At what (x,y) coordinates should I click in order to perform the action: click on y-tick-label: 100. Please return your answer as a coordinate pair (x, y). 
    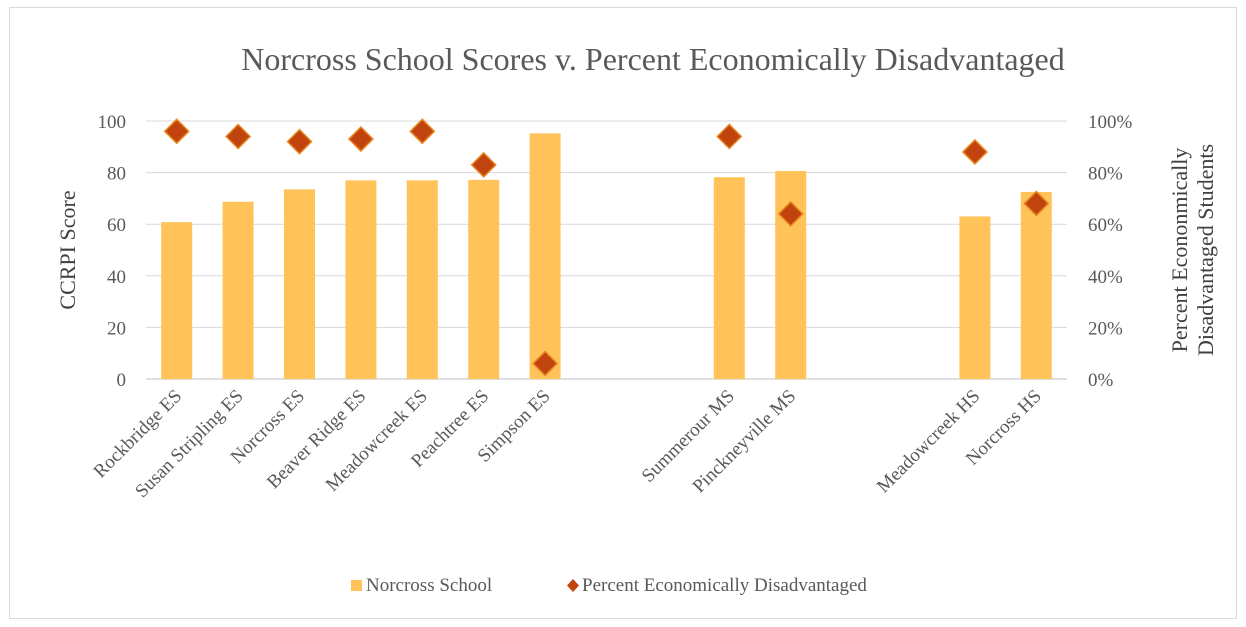
    Looking at the image, I should click on (112, 122).